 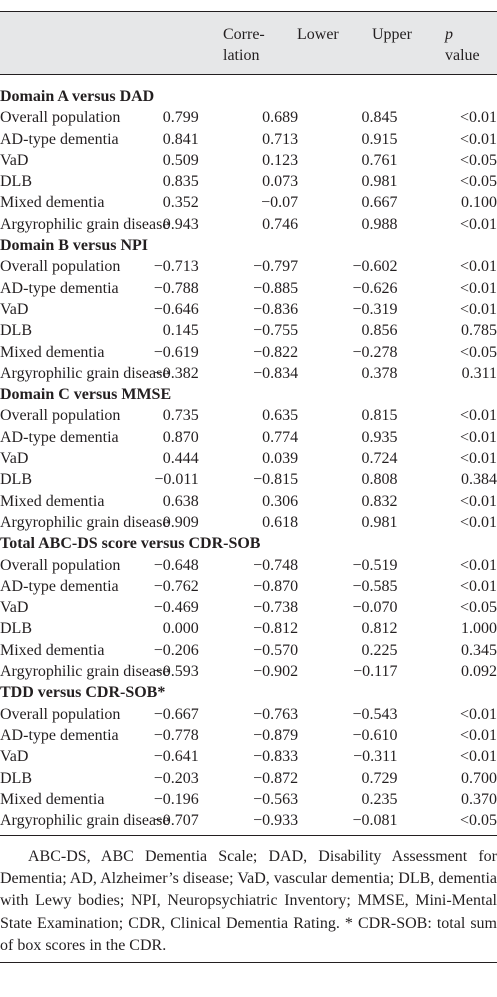 I want to click on correlation-cell: −0.206, so click(x=176, y=650).